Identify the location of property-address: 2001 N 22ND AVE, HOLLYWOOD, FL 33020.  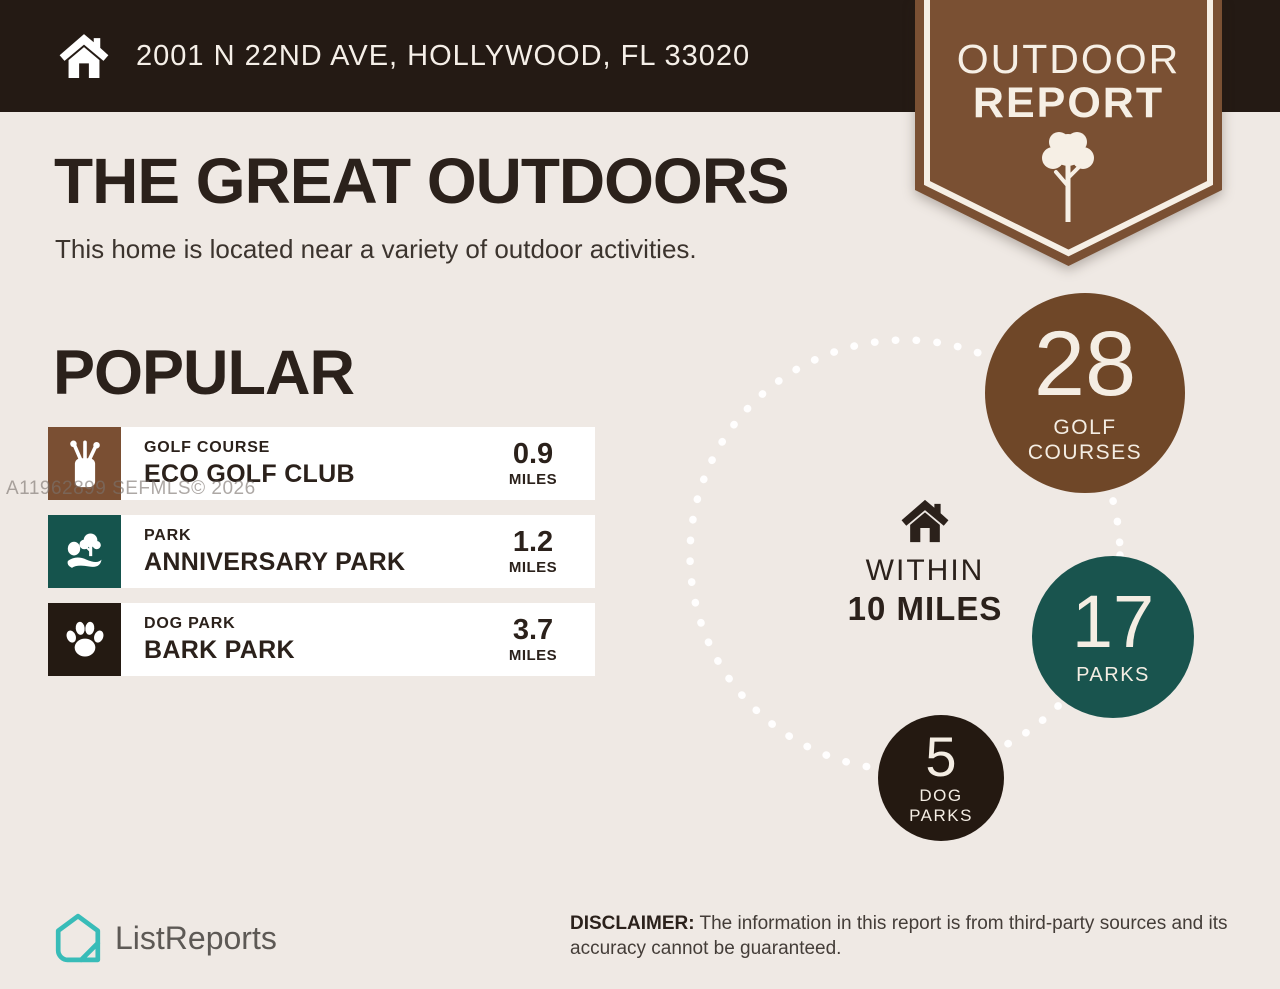
(443, 55).